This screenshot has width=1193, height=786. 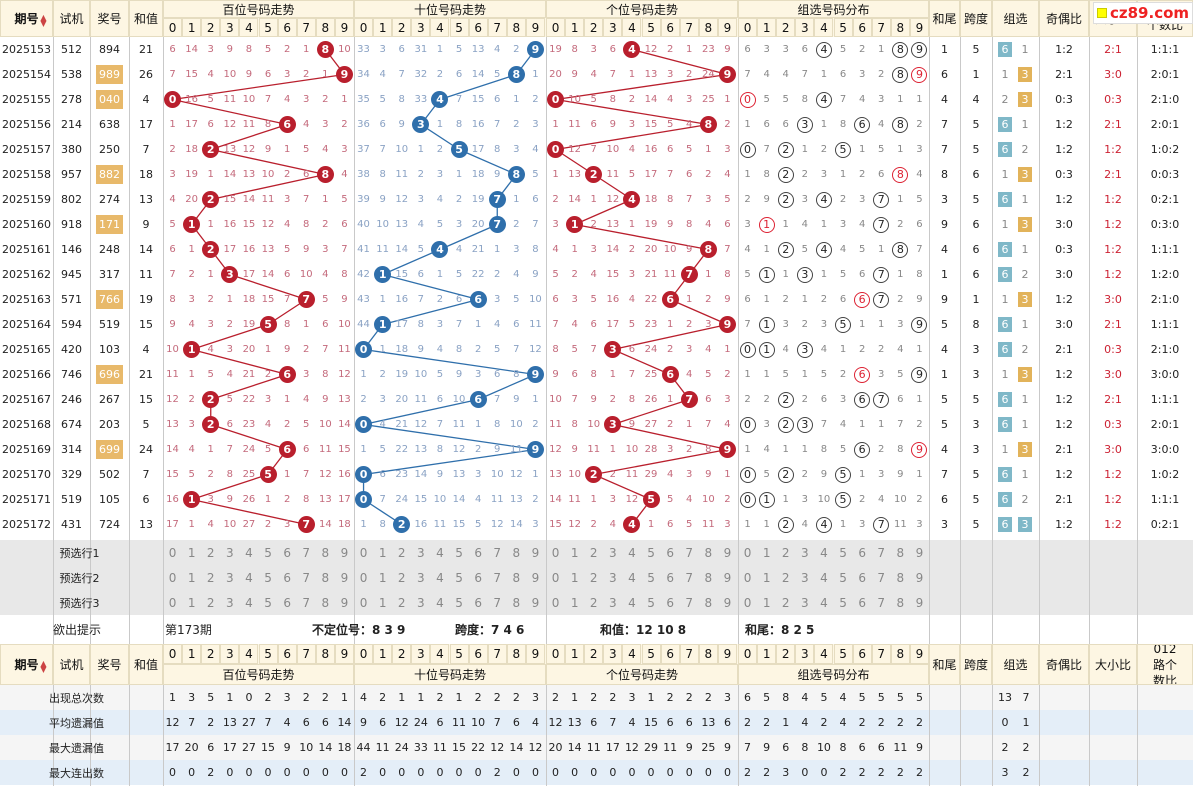 I want to click on period-number: 2025165, so click(x=26, y=349).